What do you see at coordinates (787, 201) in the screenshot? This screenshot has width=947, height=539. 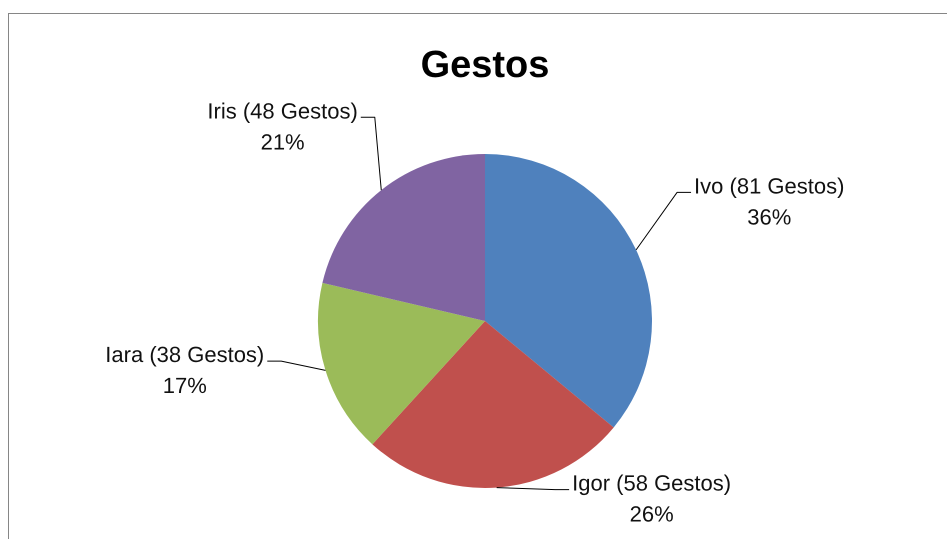 I see `data-label: (81 Gestos) 36%` at bounding box center [787, 201].